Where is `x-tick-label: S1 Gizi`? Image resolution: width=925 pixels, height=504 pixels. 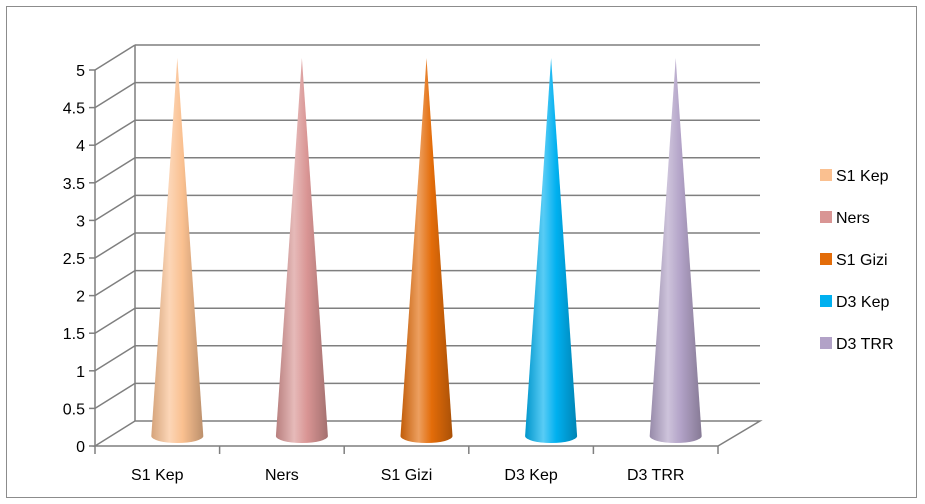
x-tick-label: S1 Gizi is located at coordinates (407, 475).